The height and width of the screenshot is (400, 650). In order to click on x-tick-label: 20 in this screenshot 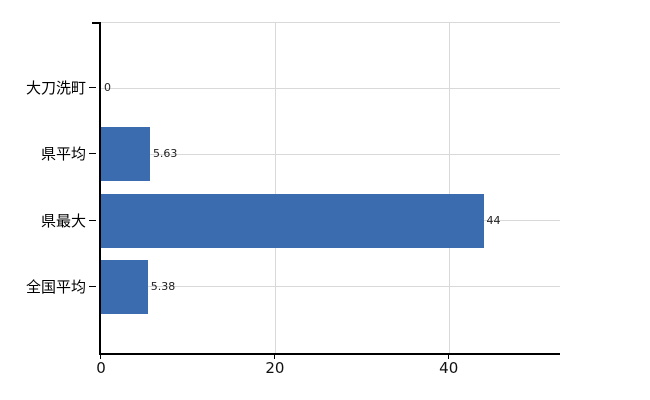, I will do `click(275, 368)`.